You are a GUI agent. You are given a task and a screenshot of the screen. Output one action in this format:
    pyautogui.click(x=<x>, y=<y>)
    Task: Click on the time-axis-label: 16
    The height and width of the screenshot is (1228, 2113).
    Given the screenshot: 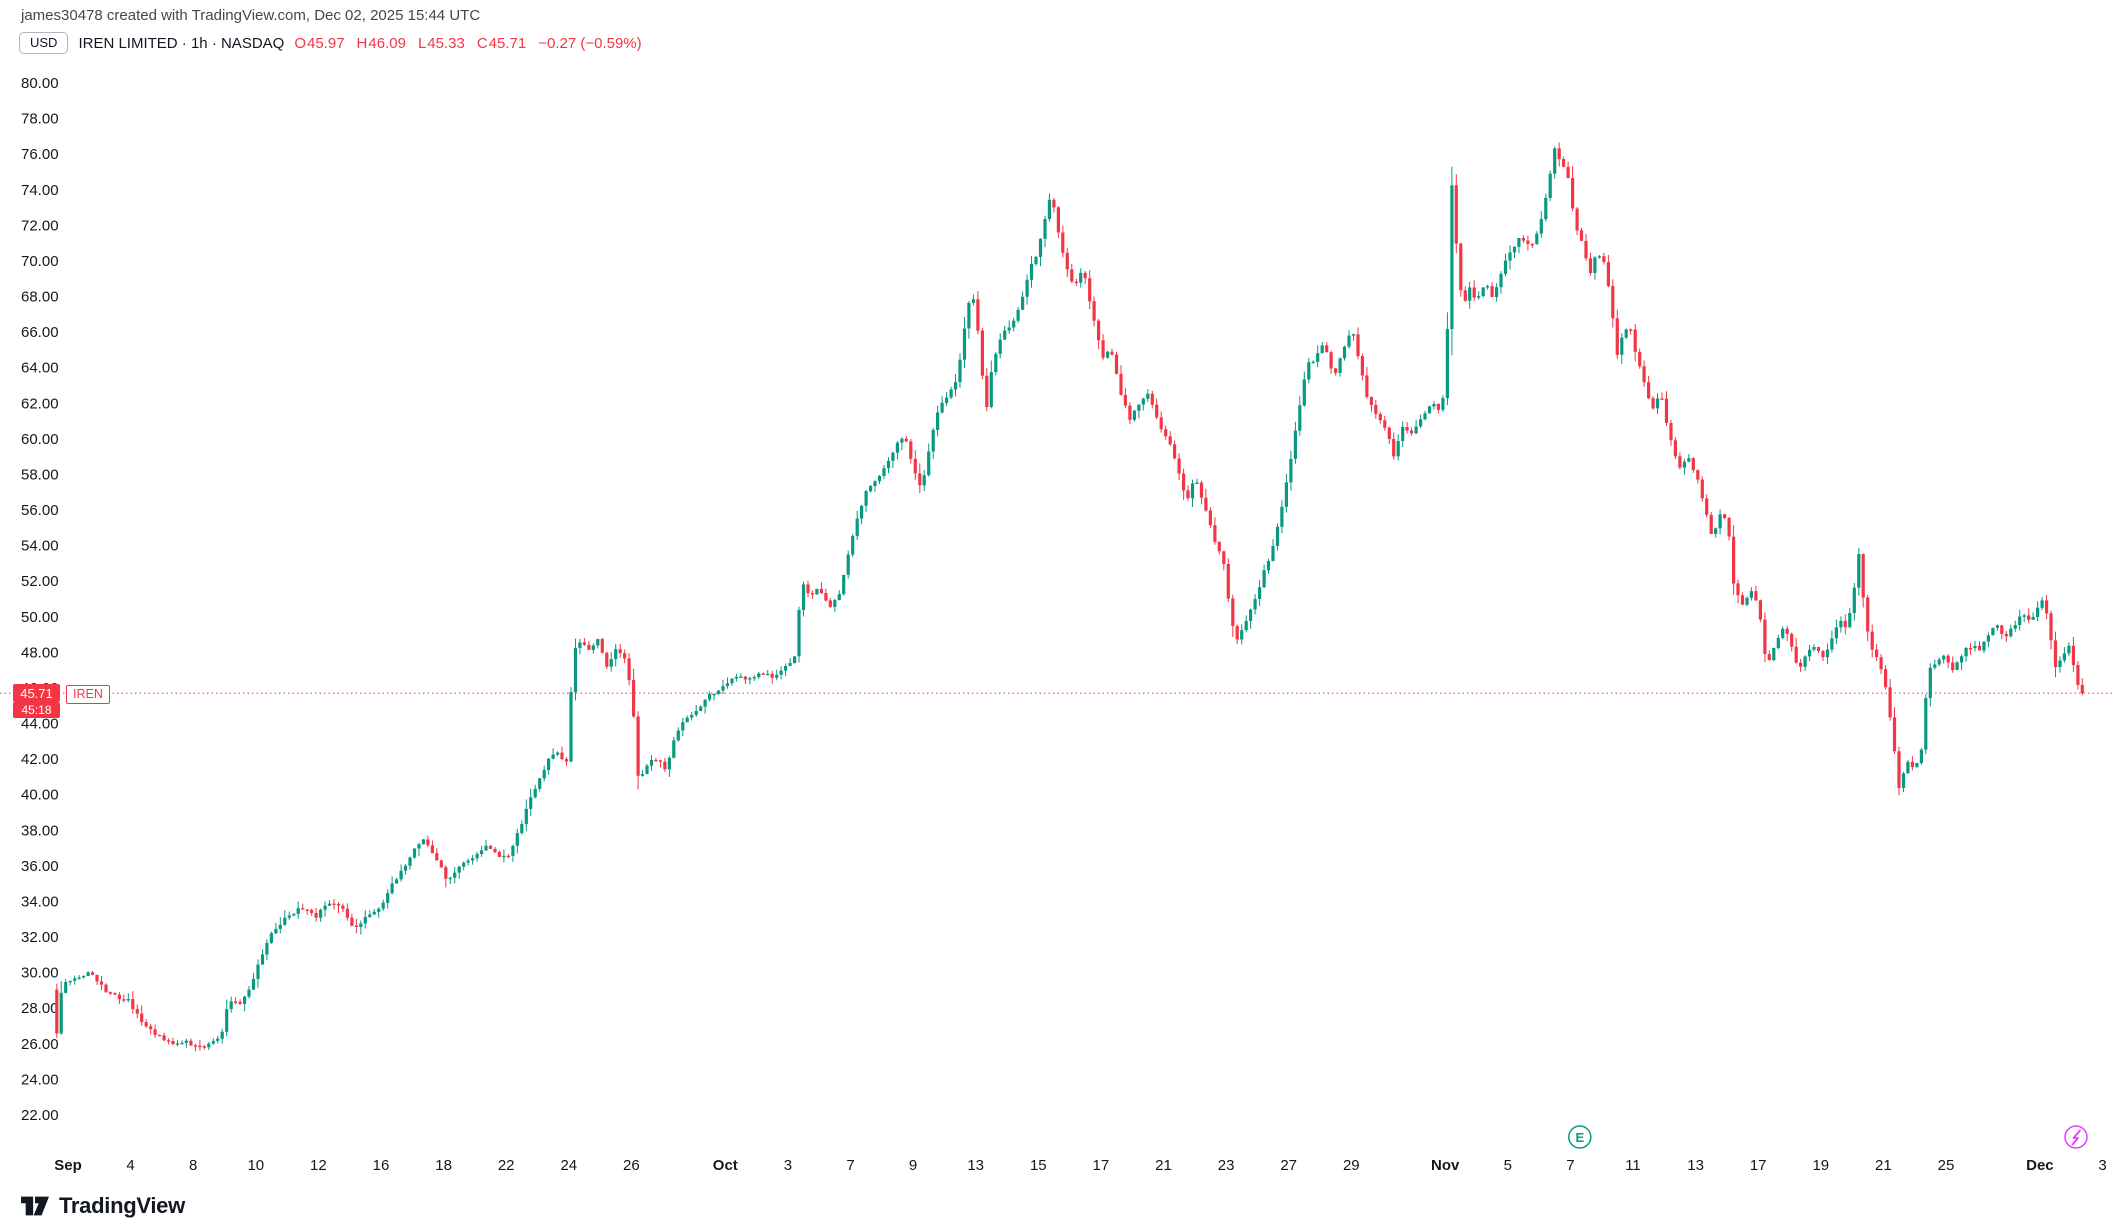 What is the action you would take?
    pyautogui.click(x=381, y=1165)
    